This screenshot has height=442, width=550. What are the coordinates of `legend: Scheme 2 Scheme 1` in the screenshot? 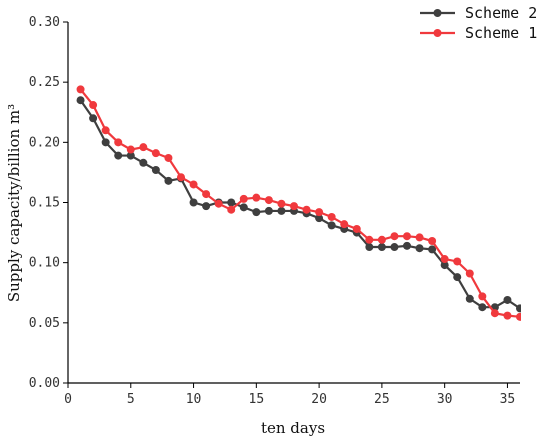 It's located at (478, 23).